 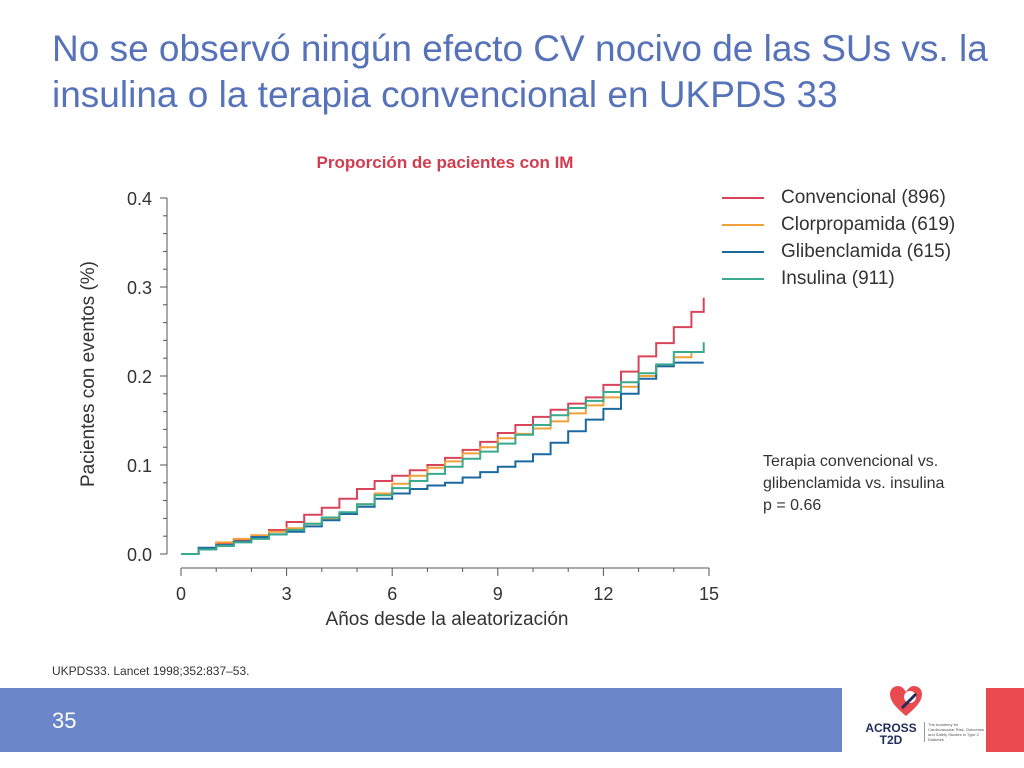 I want to click on x-tick-label: 9, so click(x=498, y=594).